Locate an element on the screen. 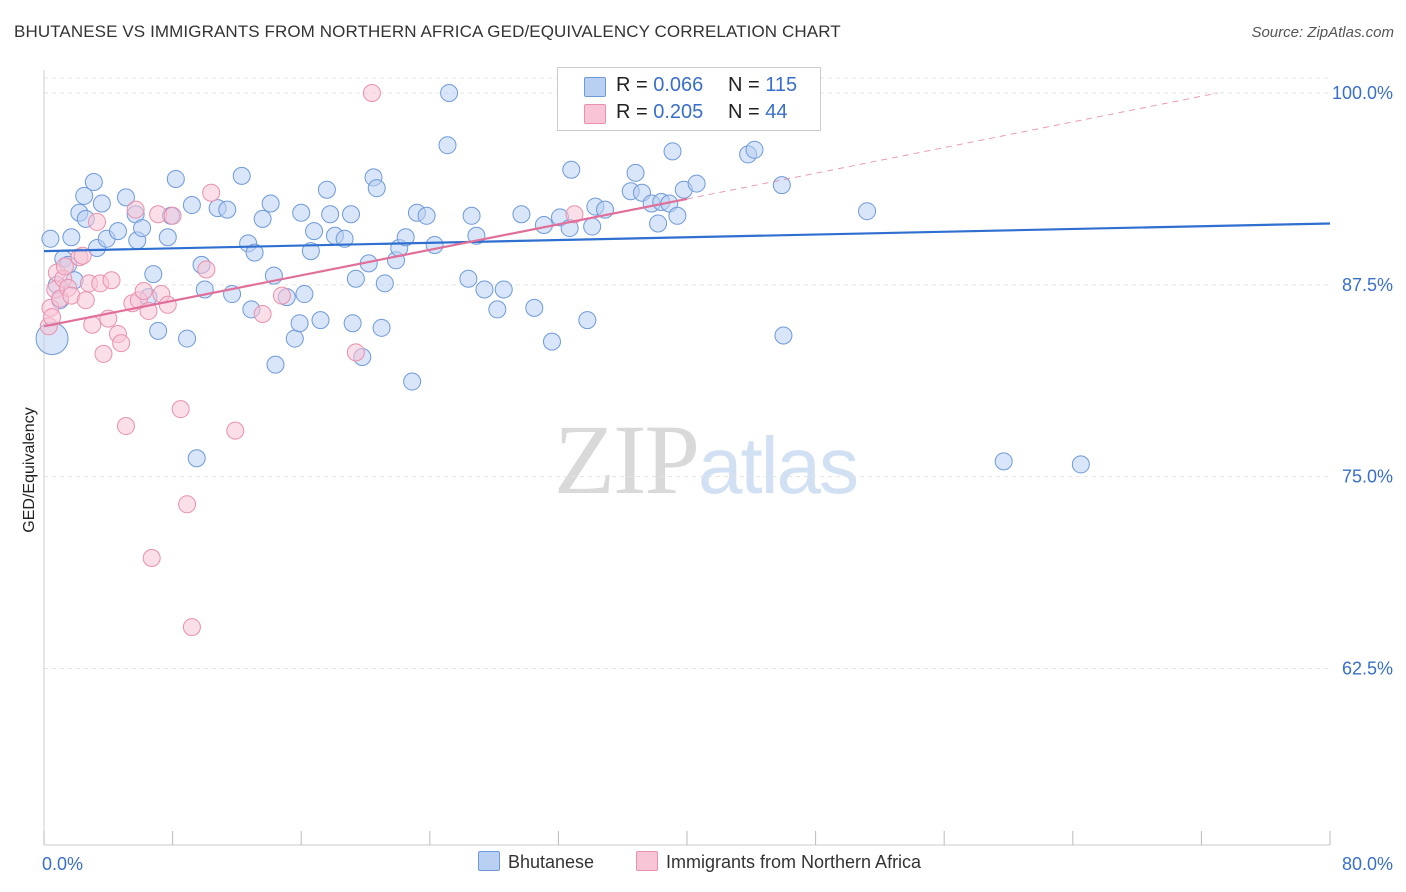 This screenshot has width=1406, height=892. legend-swatch-immigrants is located at coordinates (595, 114).